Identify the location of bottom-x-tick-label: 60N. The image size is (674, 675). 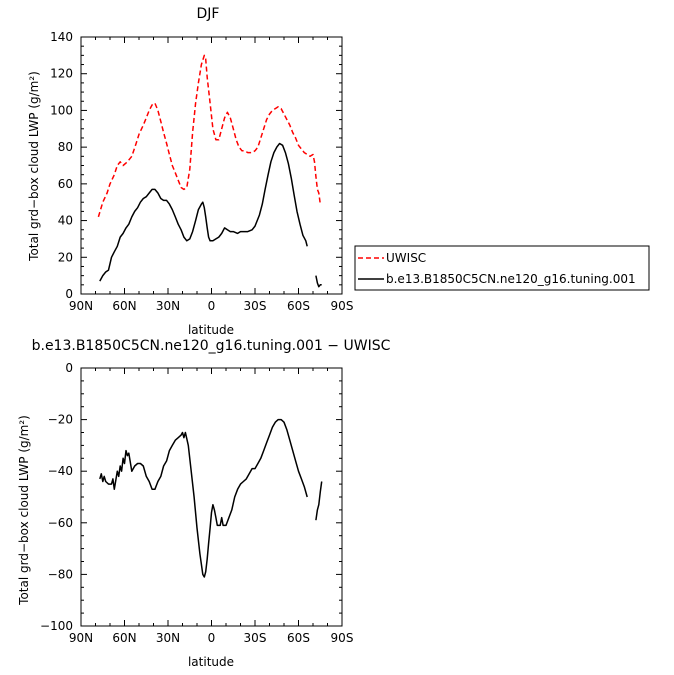
(124, 638).